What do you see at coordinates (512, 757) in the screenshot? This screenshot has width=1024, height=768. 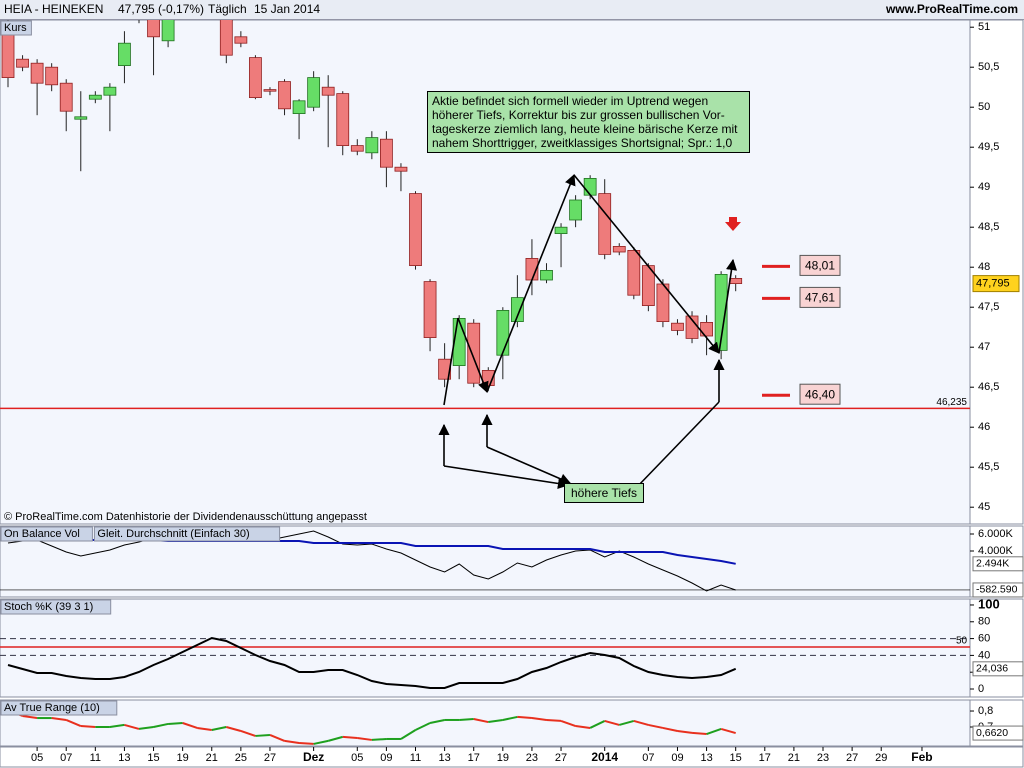 I see `x-axis-background` at bounding box center [512, 757].